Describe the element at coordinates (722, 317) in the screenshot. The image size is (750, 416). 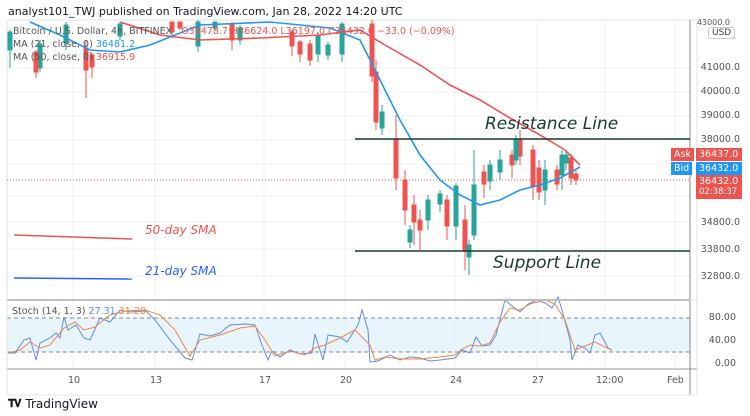
I see `stoch-tick: 80.00` at that location.